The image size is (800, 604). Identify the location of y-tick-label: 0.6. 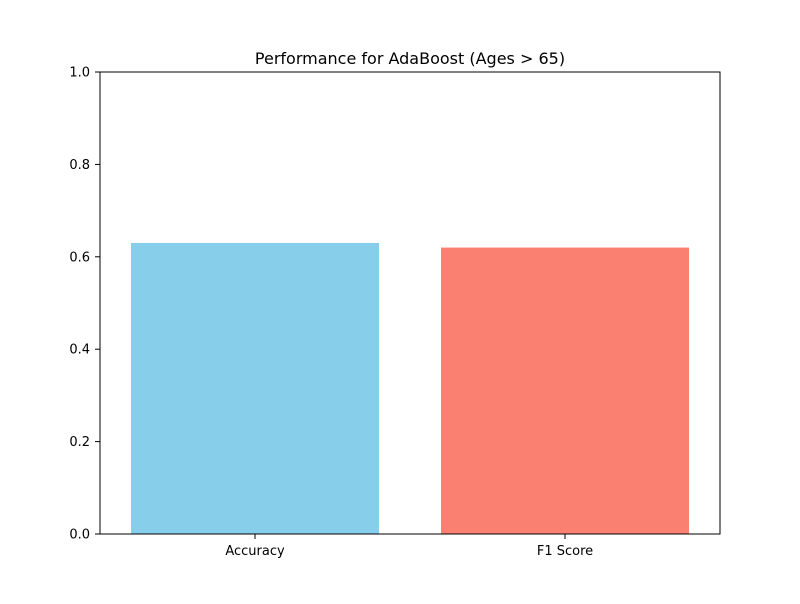
(79, 257).